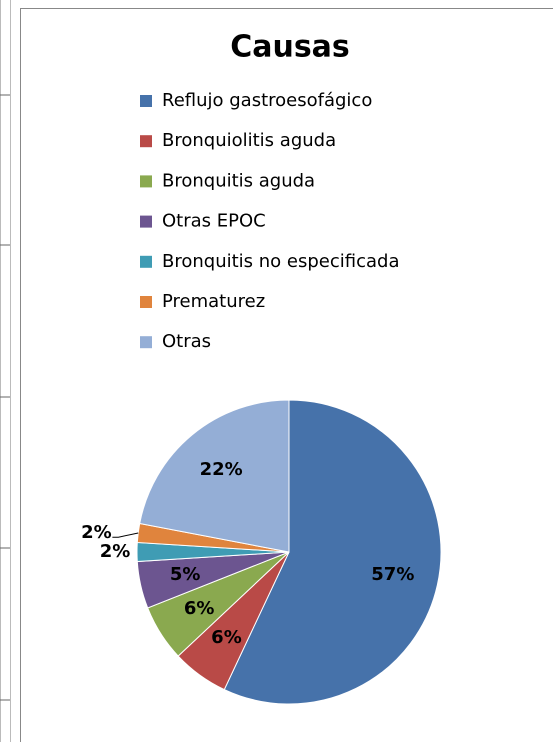 This screenshot has width=553, height=746. I want to click on legend-label: Reflujo gastroesofágico, so click(267, 100).